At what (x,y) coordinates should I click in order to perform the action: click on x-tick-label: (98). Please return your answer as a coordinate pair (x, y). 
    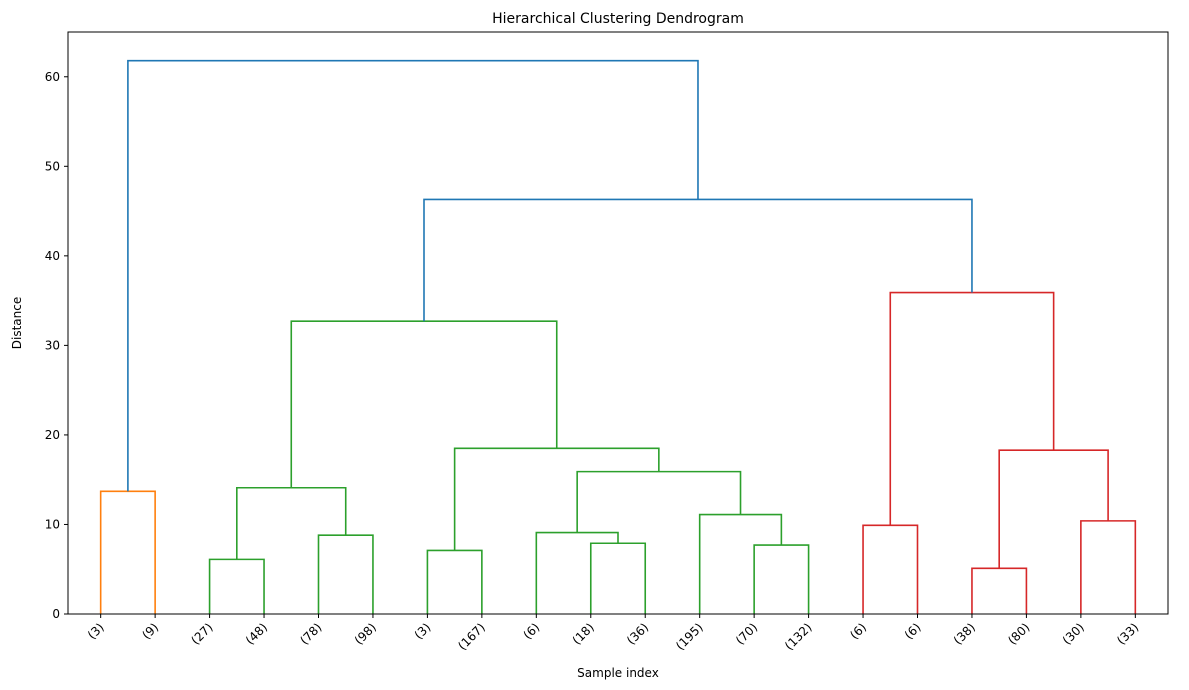
    Looking at the image, I should click on (365, 633).